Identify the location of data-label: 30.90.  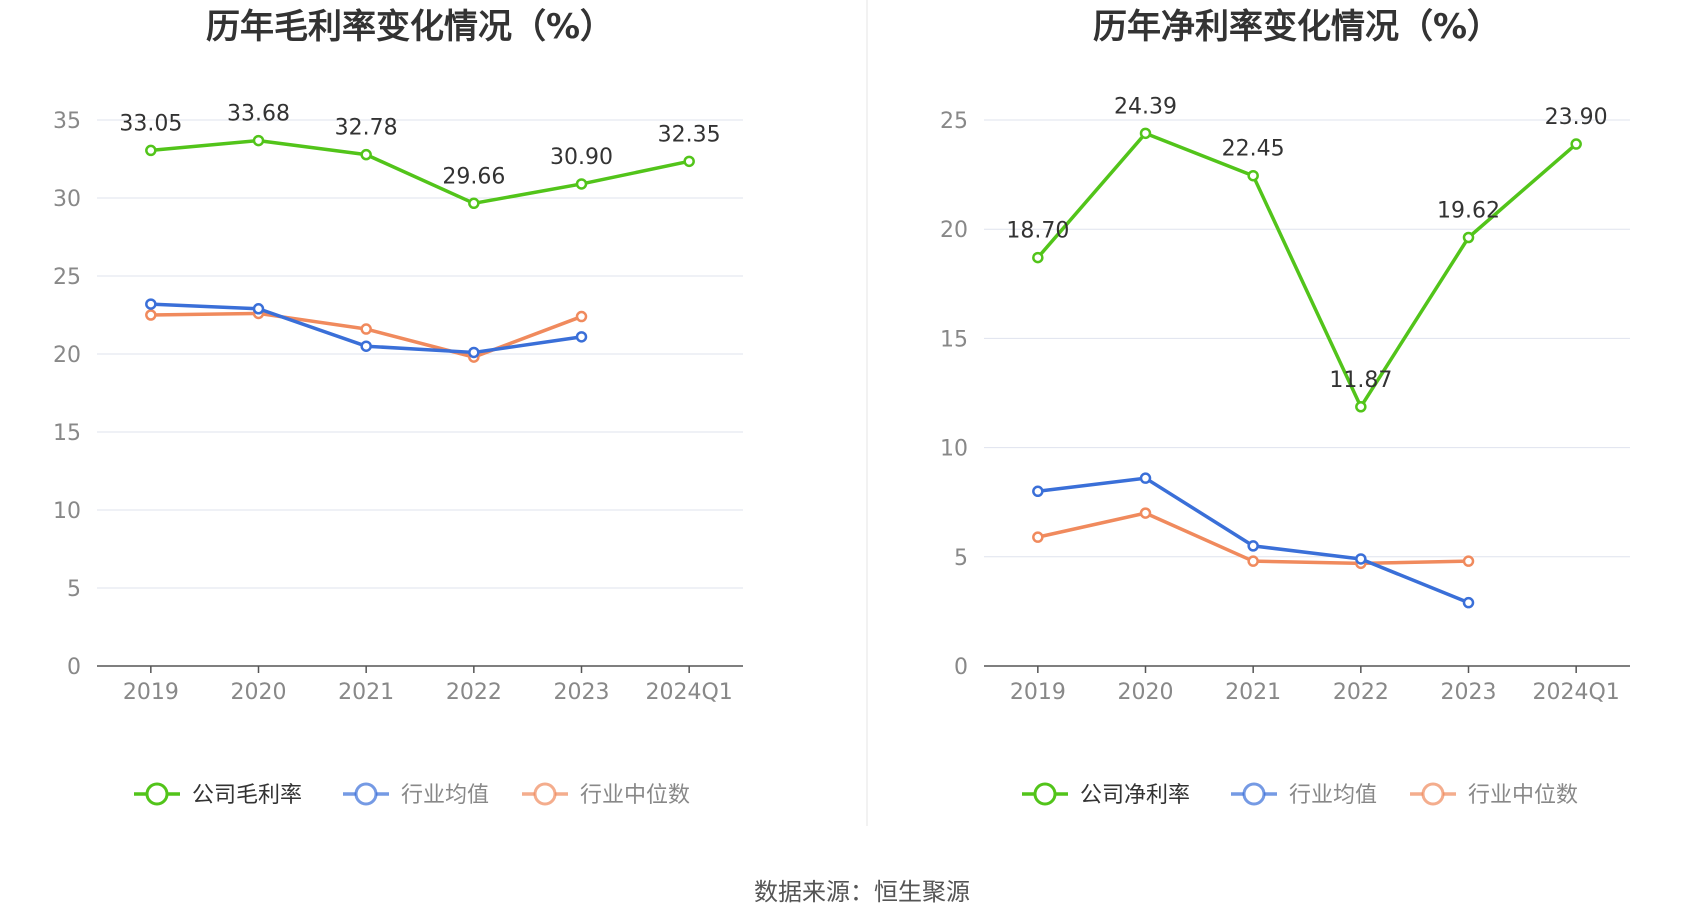
(581, 157).